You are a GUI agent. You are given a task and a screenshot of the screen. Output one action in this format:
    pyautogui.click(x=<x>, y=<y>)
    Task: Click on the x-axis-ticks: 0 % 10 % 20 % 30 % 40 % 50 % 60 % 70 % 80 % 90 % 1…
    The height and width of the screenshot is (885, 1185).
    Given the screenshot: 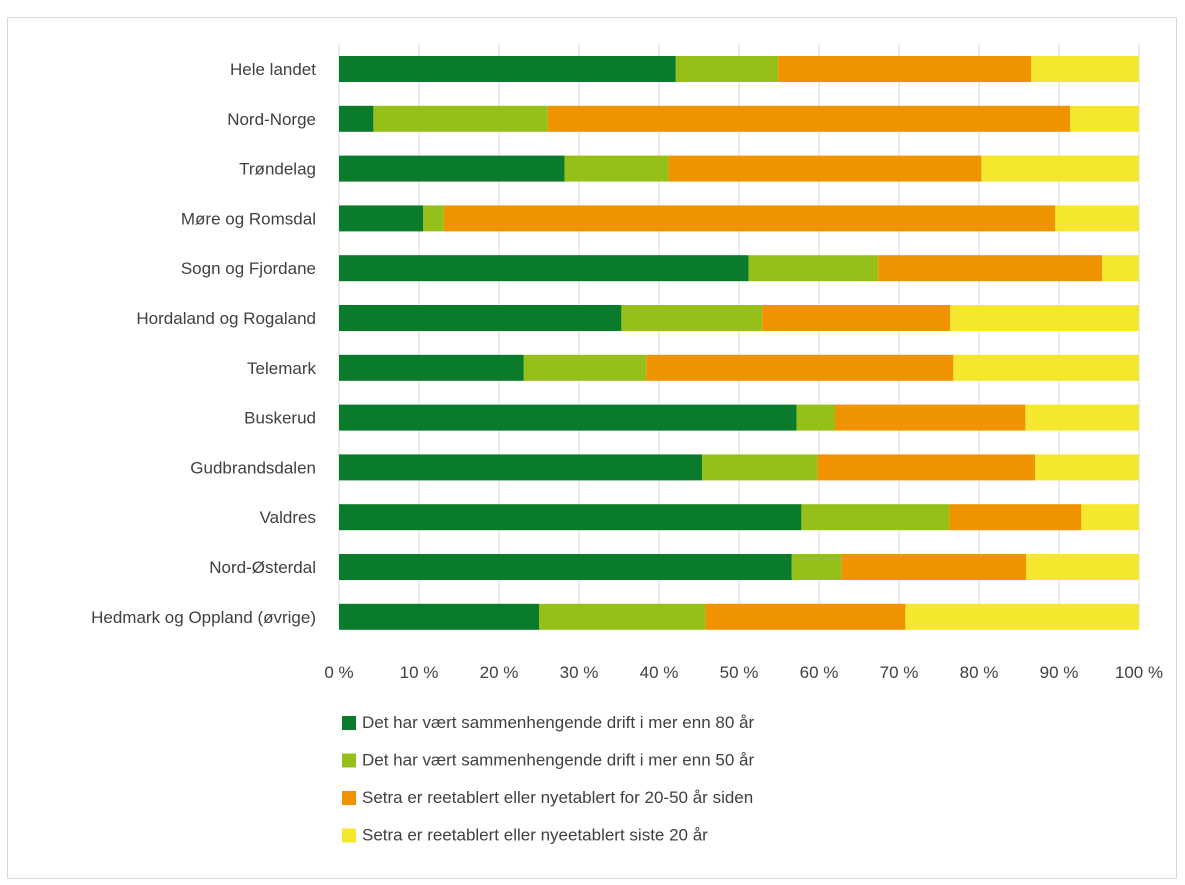 What is the action you would take?
    pyautogui.click(x=743, y=672)
    